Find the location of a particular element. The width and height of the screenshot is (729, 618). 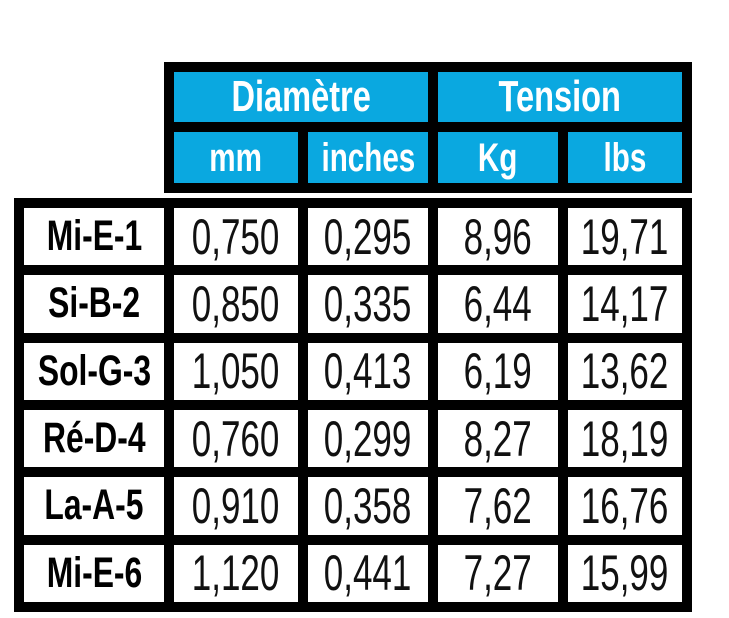

group-header-tension-label: Tension is located at coordinates (560, 96).